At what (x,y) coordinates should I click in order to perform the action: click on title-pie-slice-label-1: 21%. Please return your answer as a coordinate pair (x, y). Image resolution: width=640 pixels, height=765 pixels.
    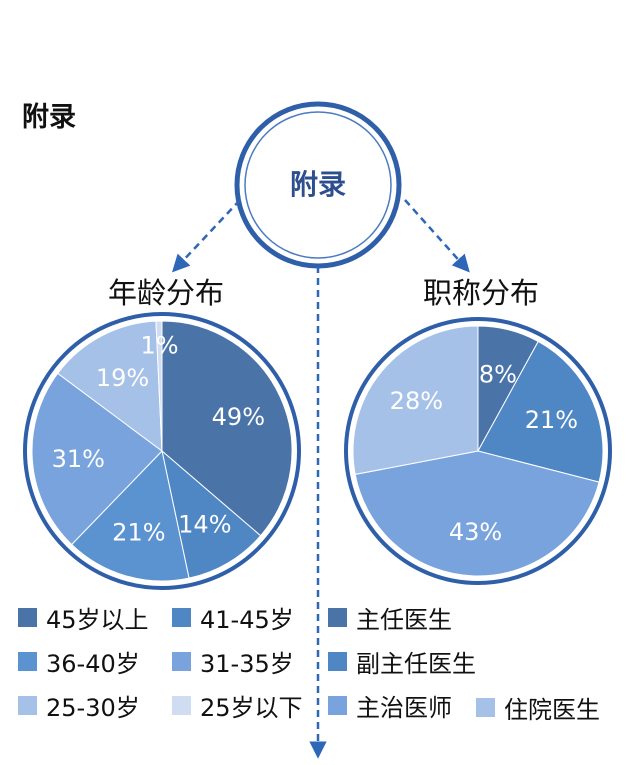
    Looking at the image, I should click on (551, 420).